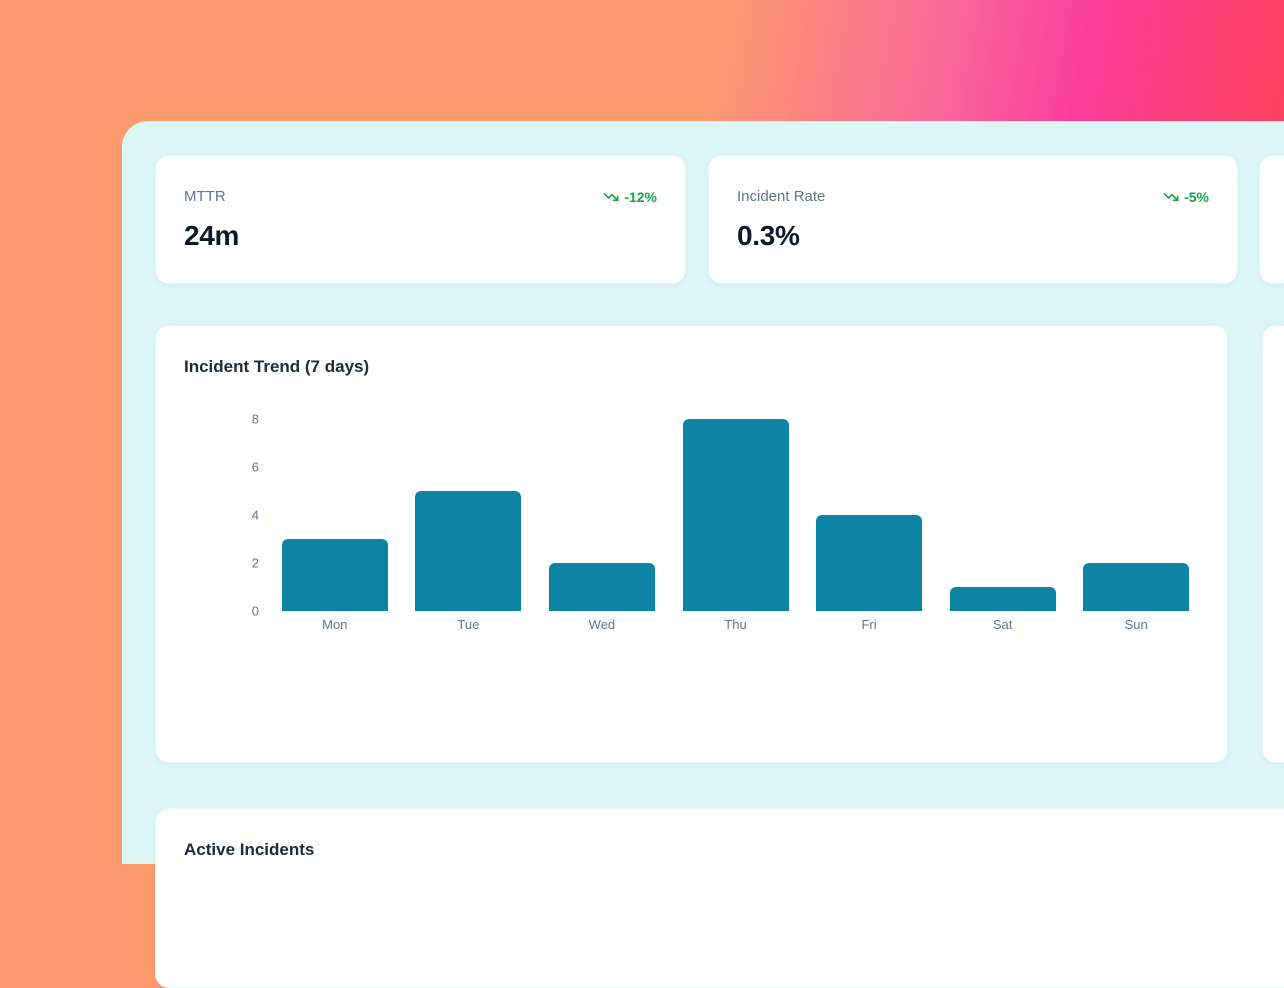  What do you see at coordinates (973, 197) in the screenshot?
I see `kpi-card-header: Incident Rate -5%` at bounding box center [973, 197].